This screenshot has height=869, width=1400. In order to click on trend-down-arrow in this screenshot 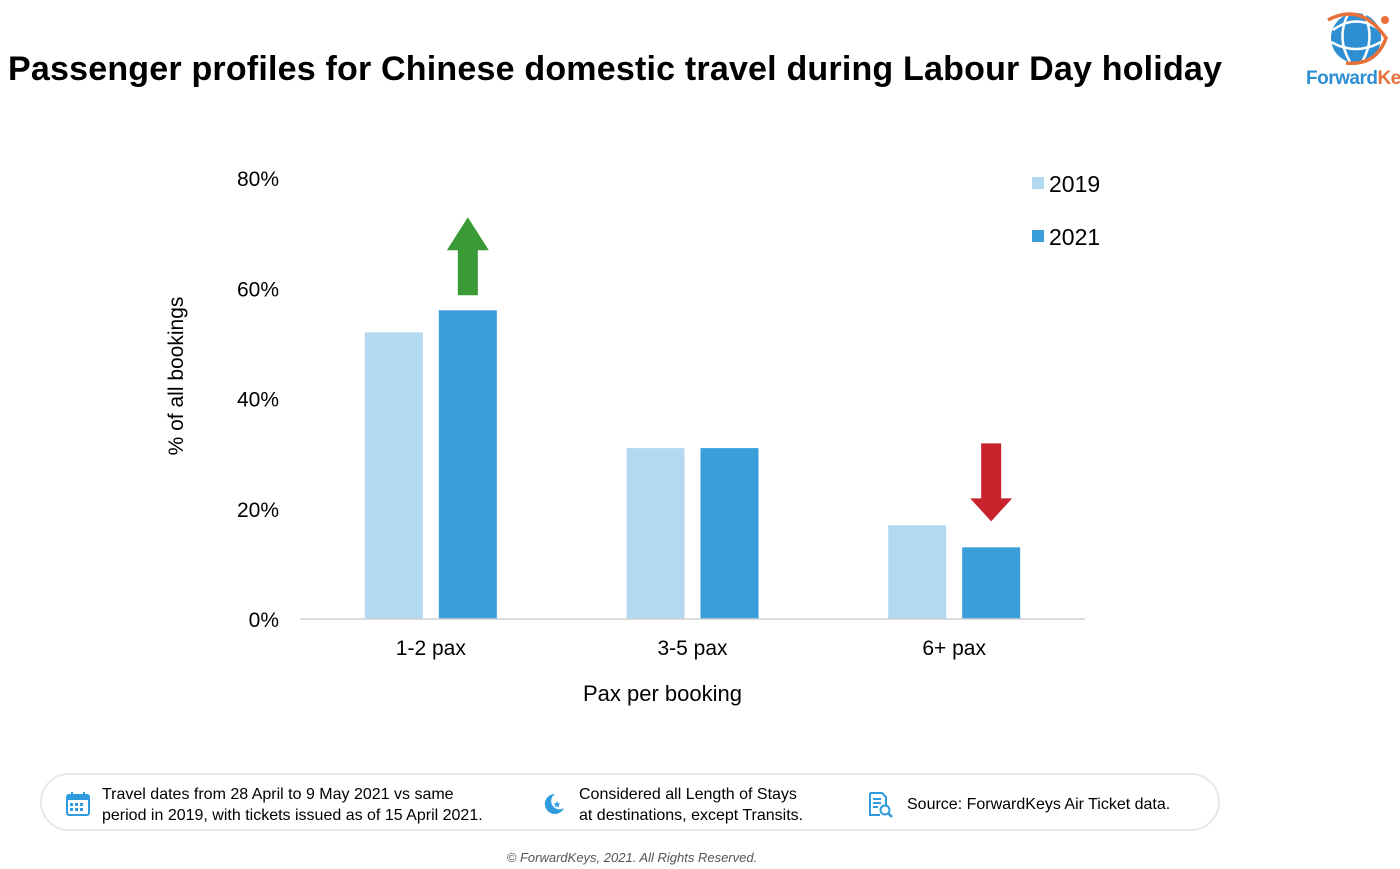, I will do `click(991, 482)`.